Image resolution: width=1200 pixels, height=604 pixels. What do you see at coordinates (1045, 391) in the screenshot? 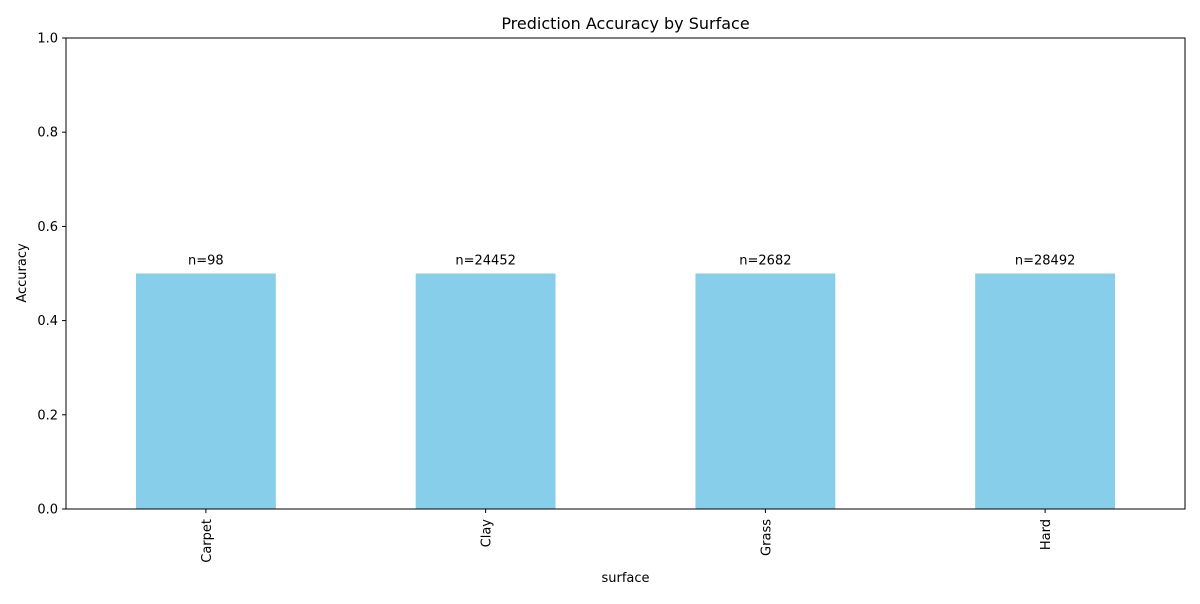
I see `bar-hard` at bounding box center [1045, 391].